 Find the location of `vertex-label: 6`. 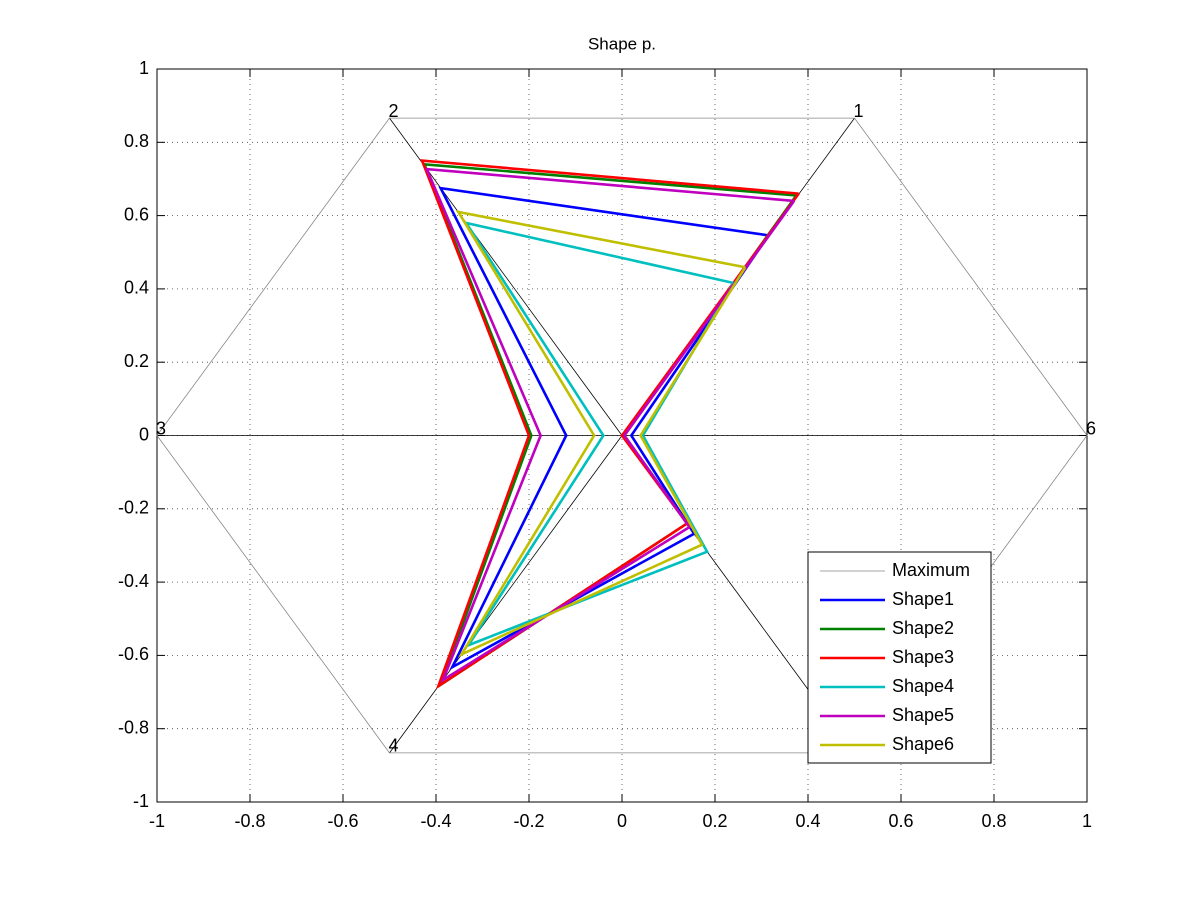

vertex-label: 6 is located at coordinates (1091, 428).